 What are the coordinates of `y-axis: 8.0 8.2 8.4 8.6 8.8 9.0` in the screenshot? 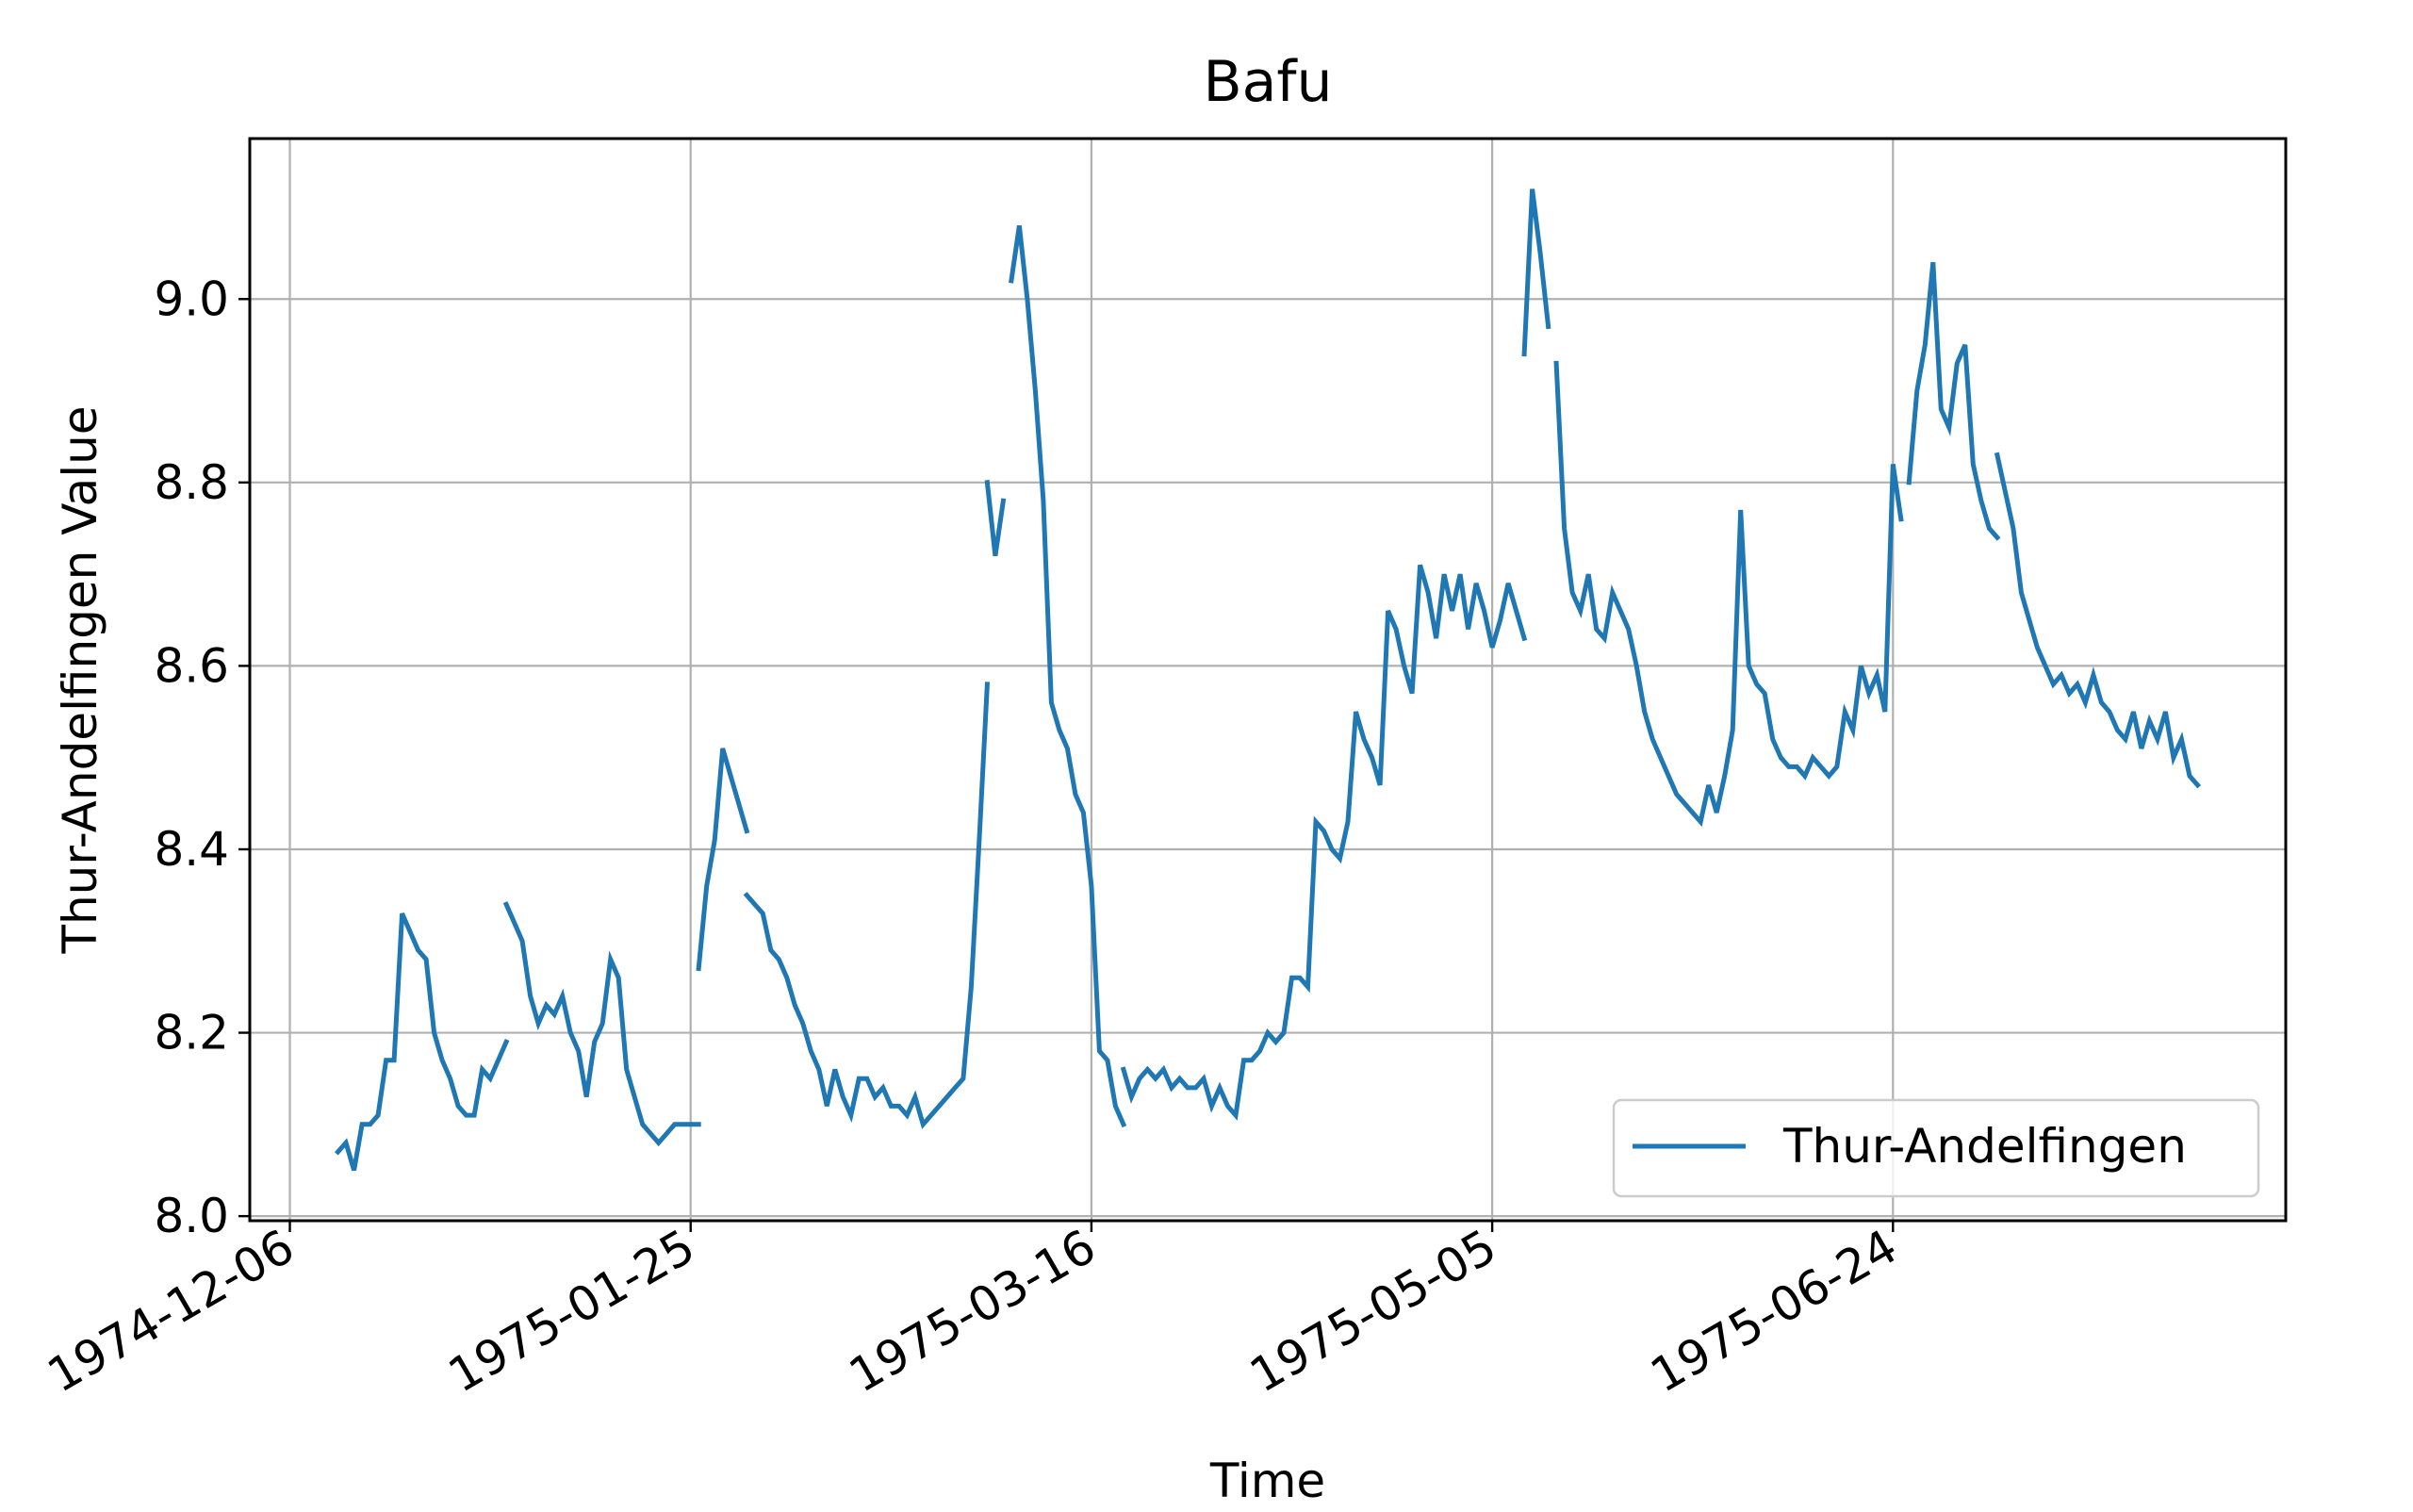 It's located at (202, 757).